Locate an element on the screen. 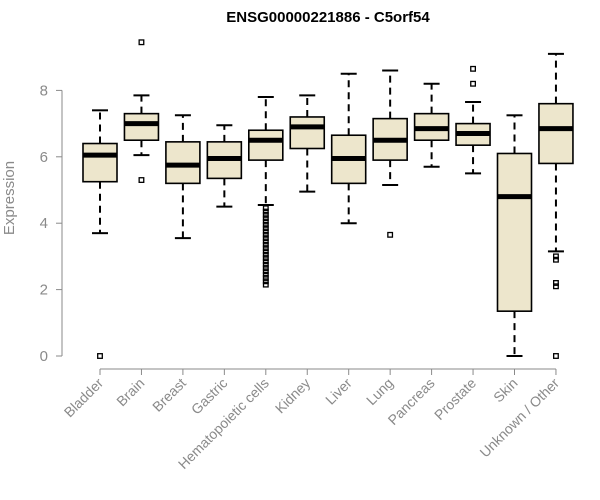 This screenshot has width=600, height=500. y-tick-label: 8 is located at coordinates (44, 90).